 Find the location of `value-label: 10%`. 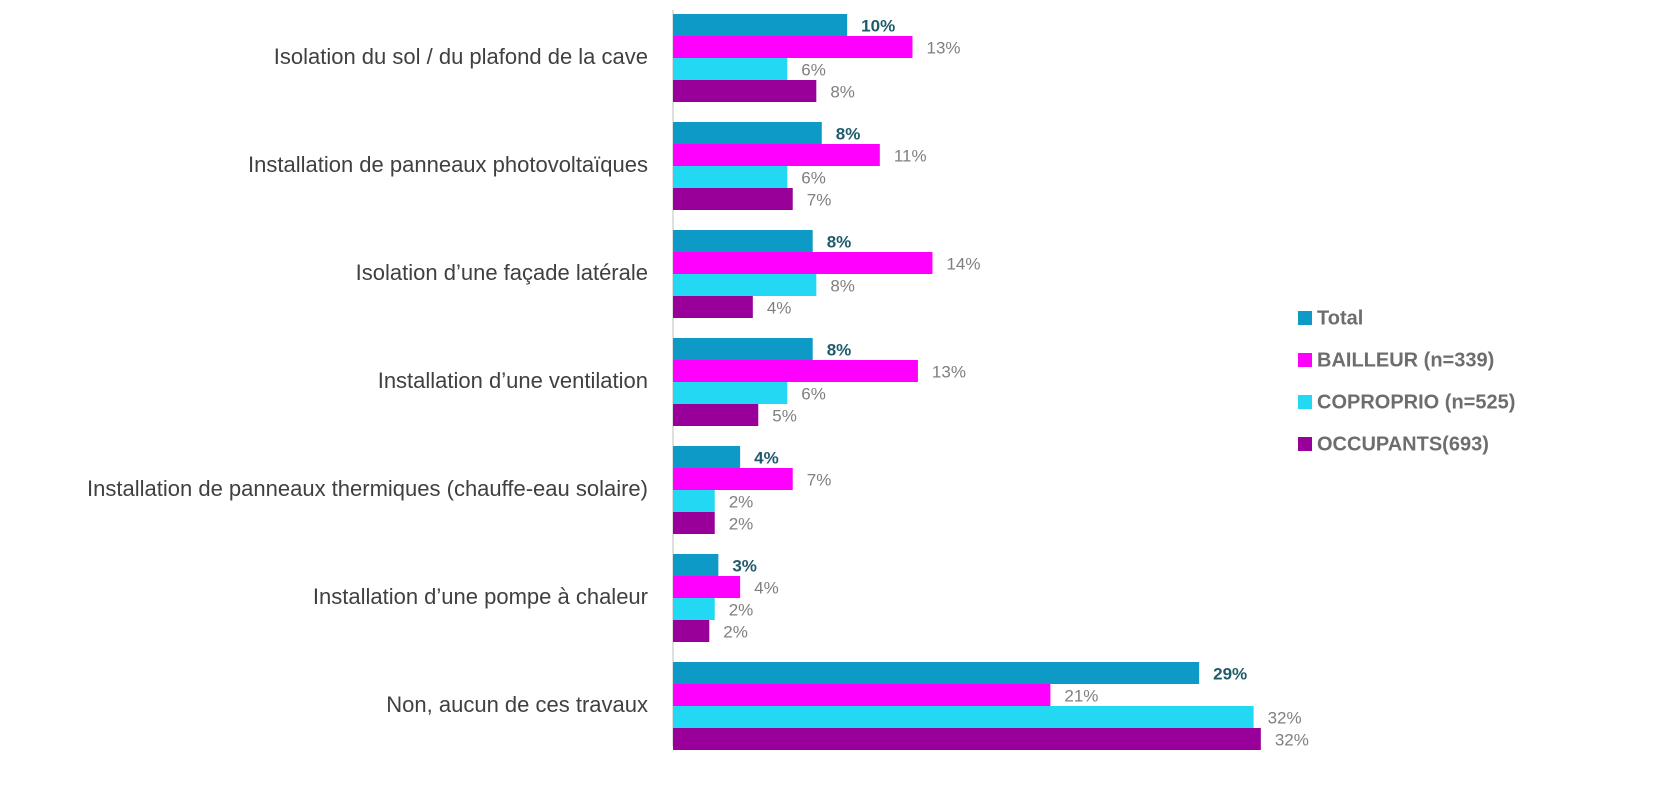

value-label: 10% is located at coordinates (878, 25).